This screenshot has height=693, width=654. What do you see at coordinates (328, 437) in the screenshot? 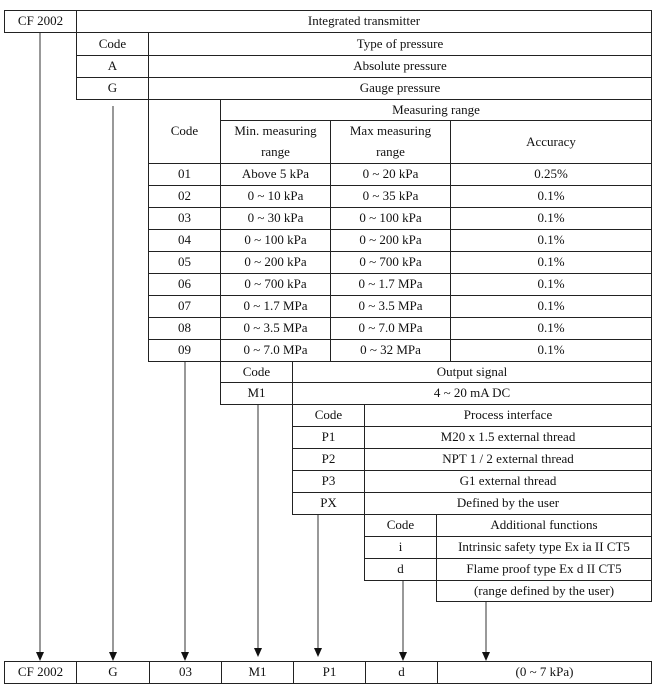
I see `process-code: P1` at bounding box center [328, 437].